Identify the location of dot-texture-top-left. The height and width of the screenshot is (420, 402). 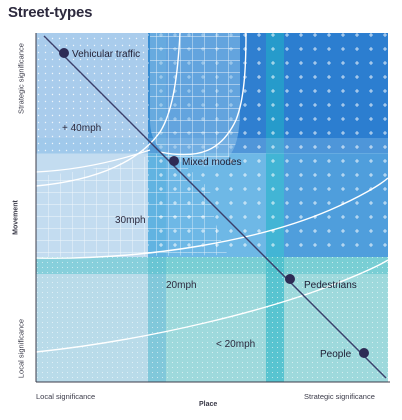
(92, 93).